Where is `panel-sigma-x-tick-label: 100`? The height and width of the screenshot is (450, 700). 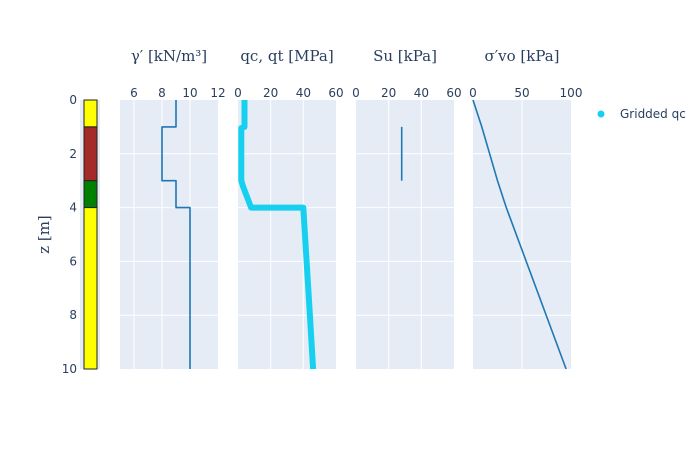 panel-sigma-x-tick-label: 100 is located at coordinates (571, 93).